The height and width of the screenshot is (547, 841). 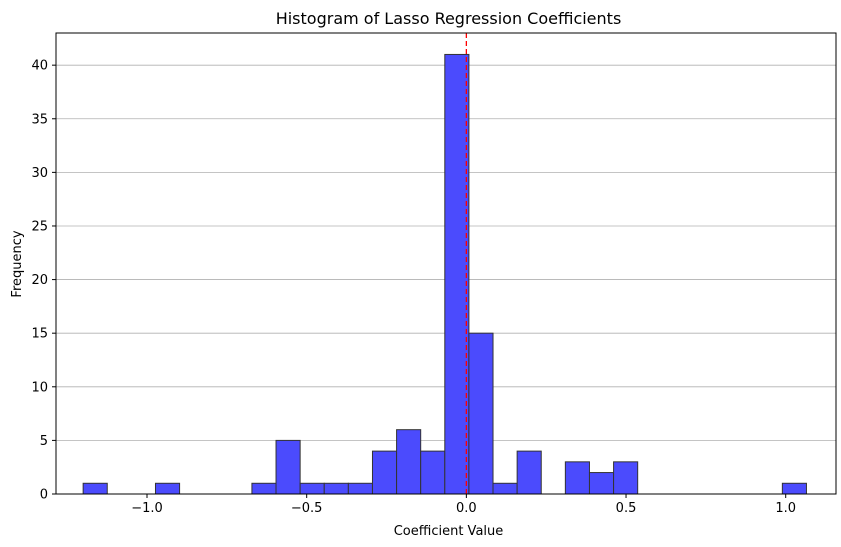 What do you see at coordinates (39, 66) in the screenshot?
I see `y-tick-label: 40` at bounding box center [39, 66].